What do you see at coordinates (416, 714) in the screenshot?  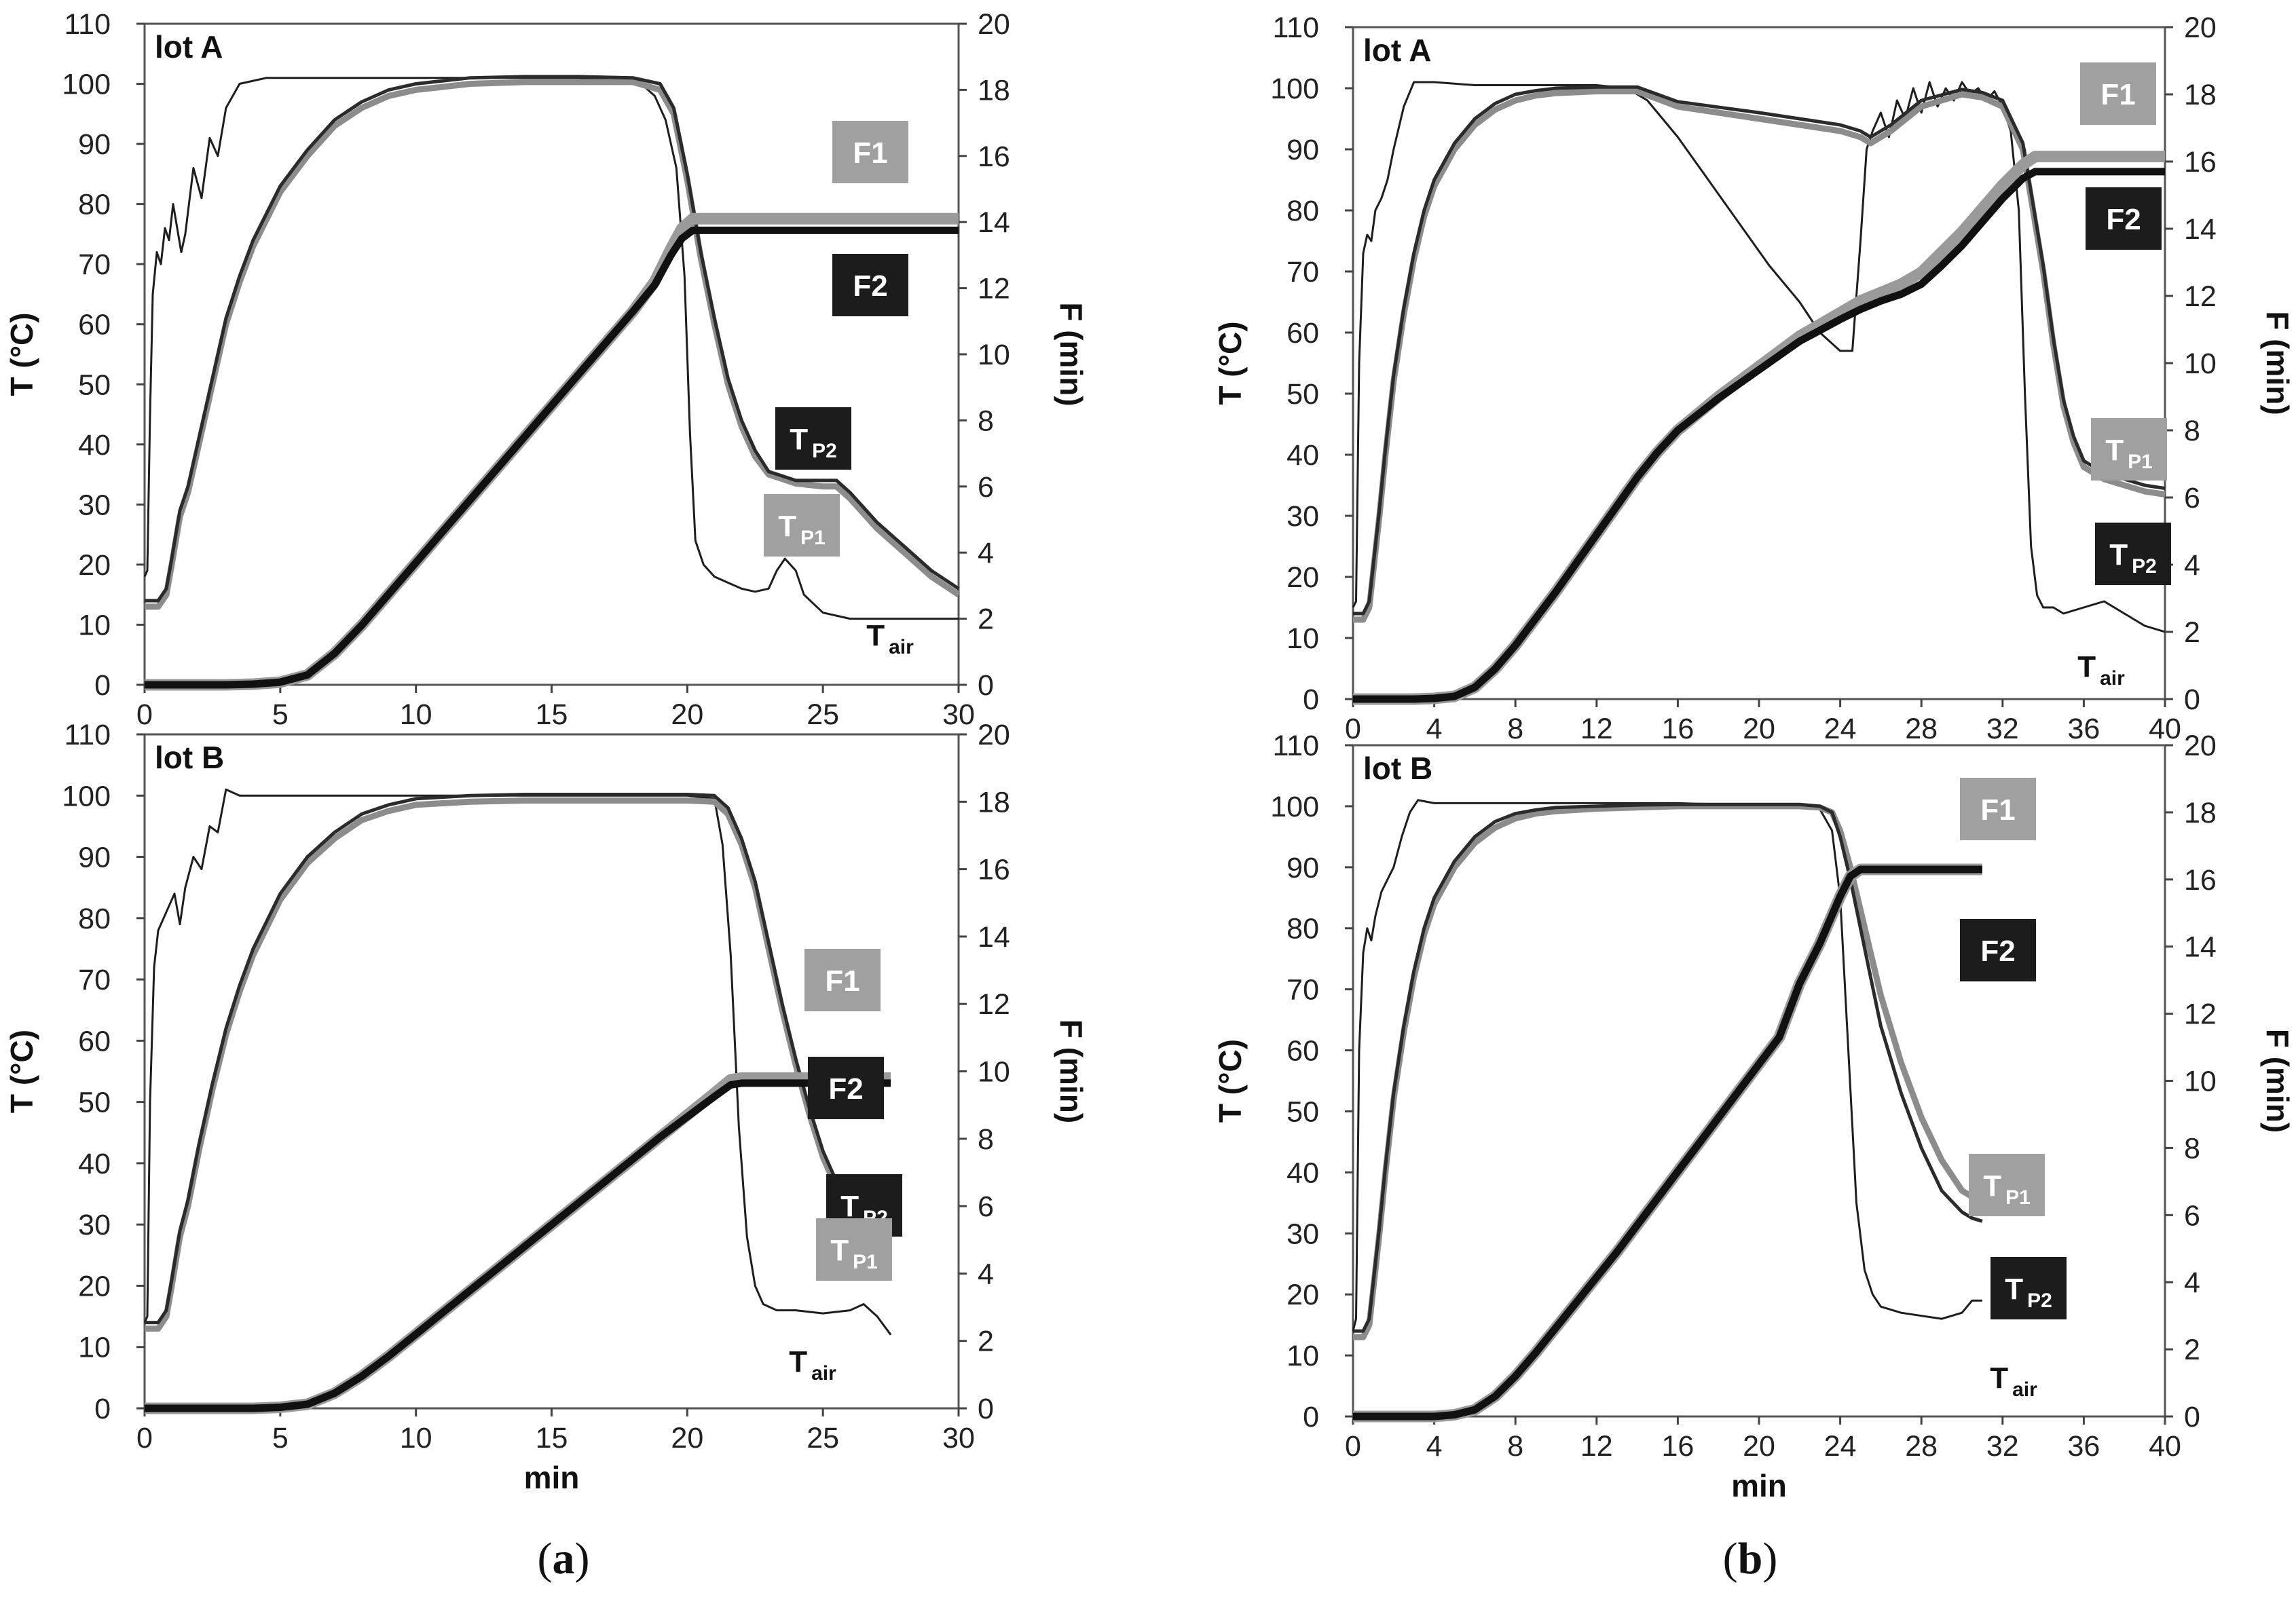 I see `chart-a-lotA-0-x-tick-label-2: 10` at bounding box center [416, 714].